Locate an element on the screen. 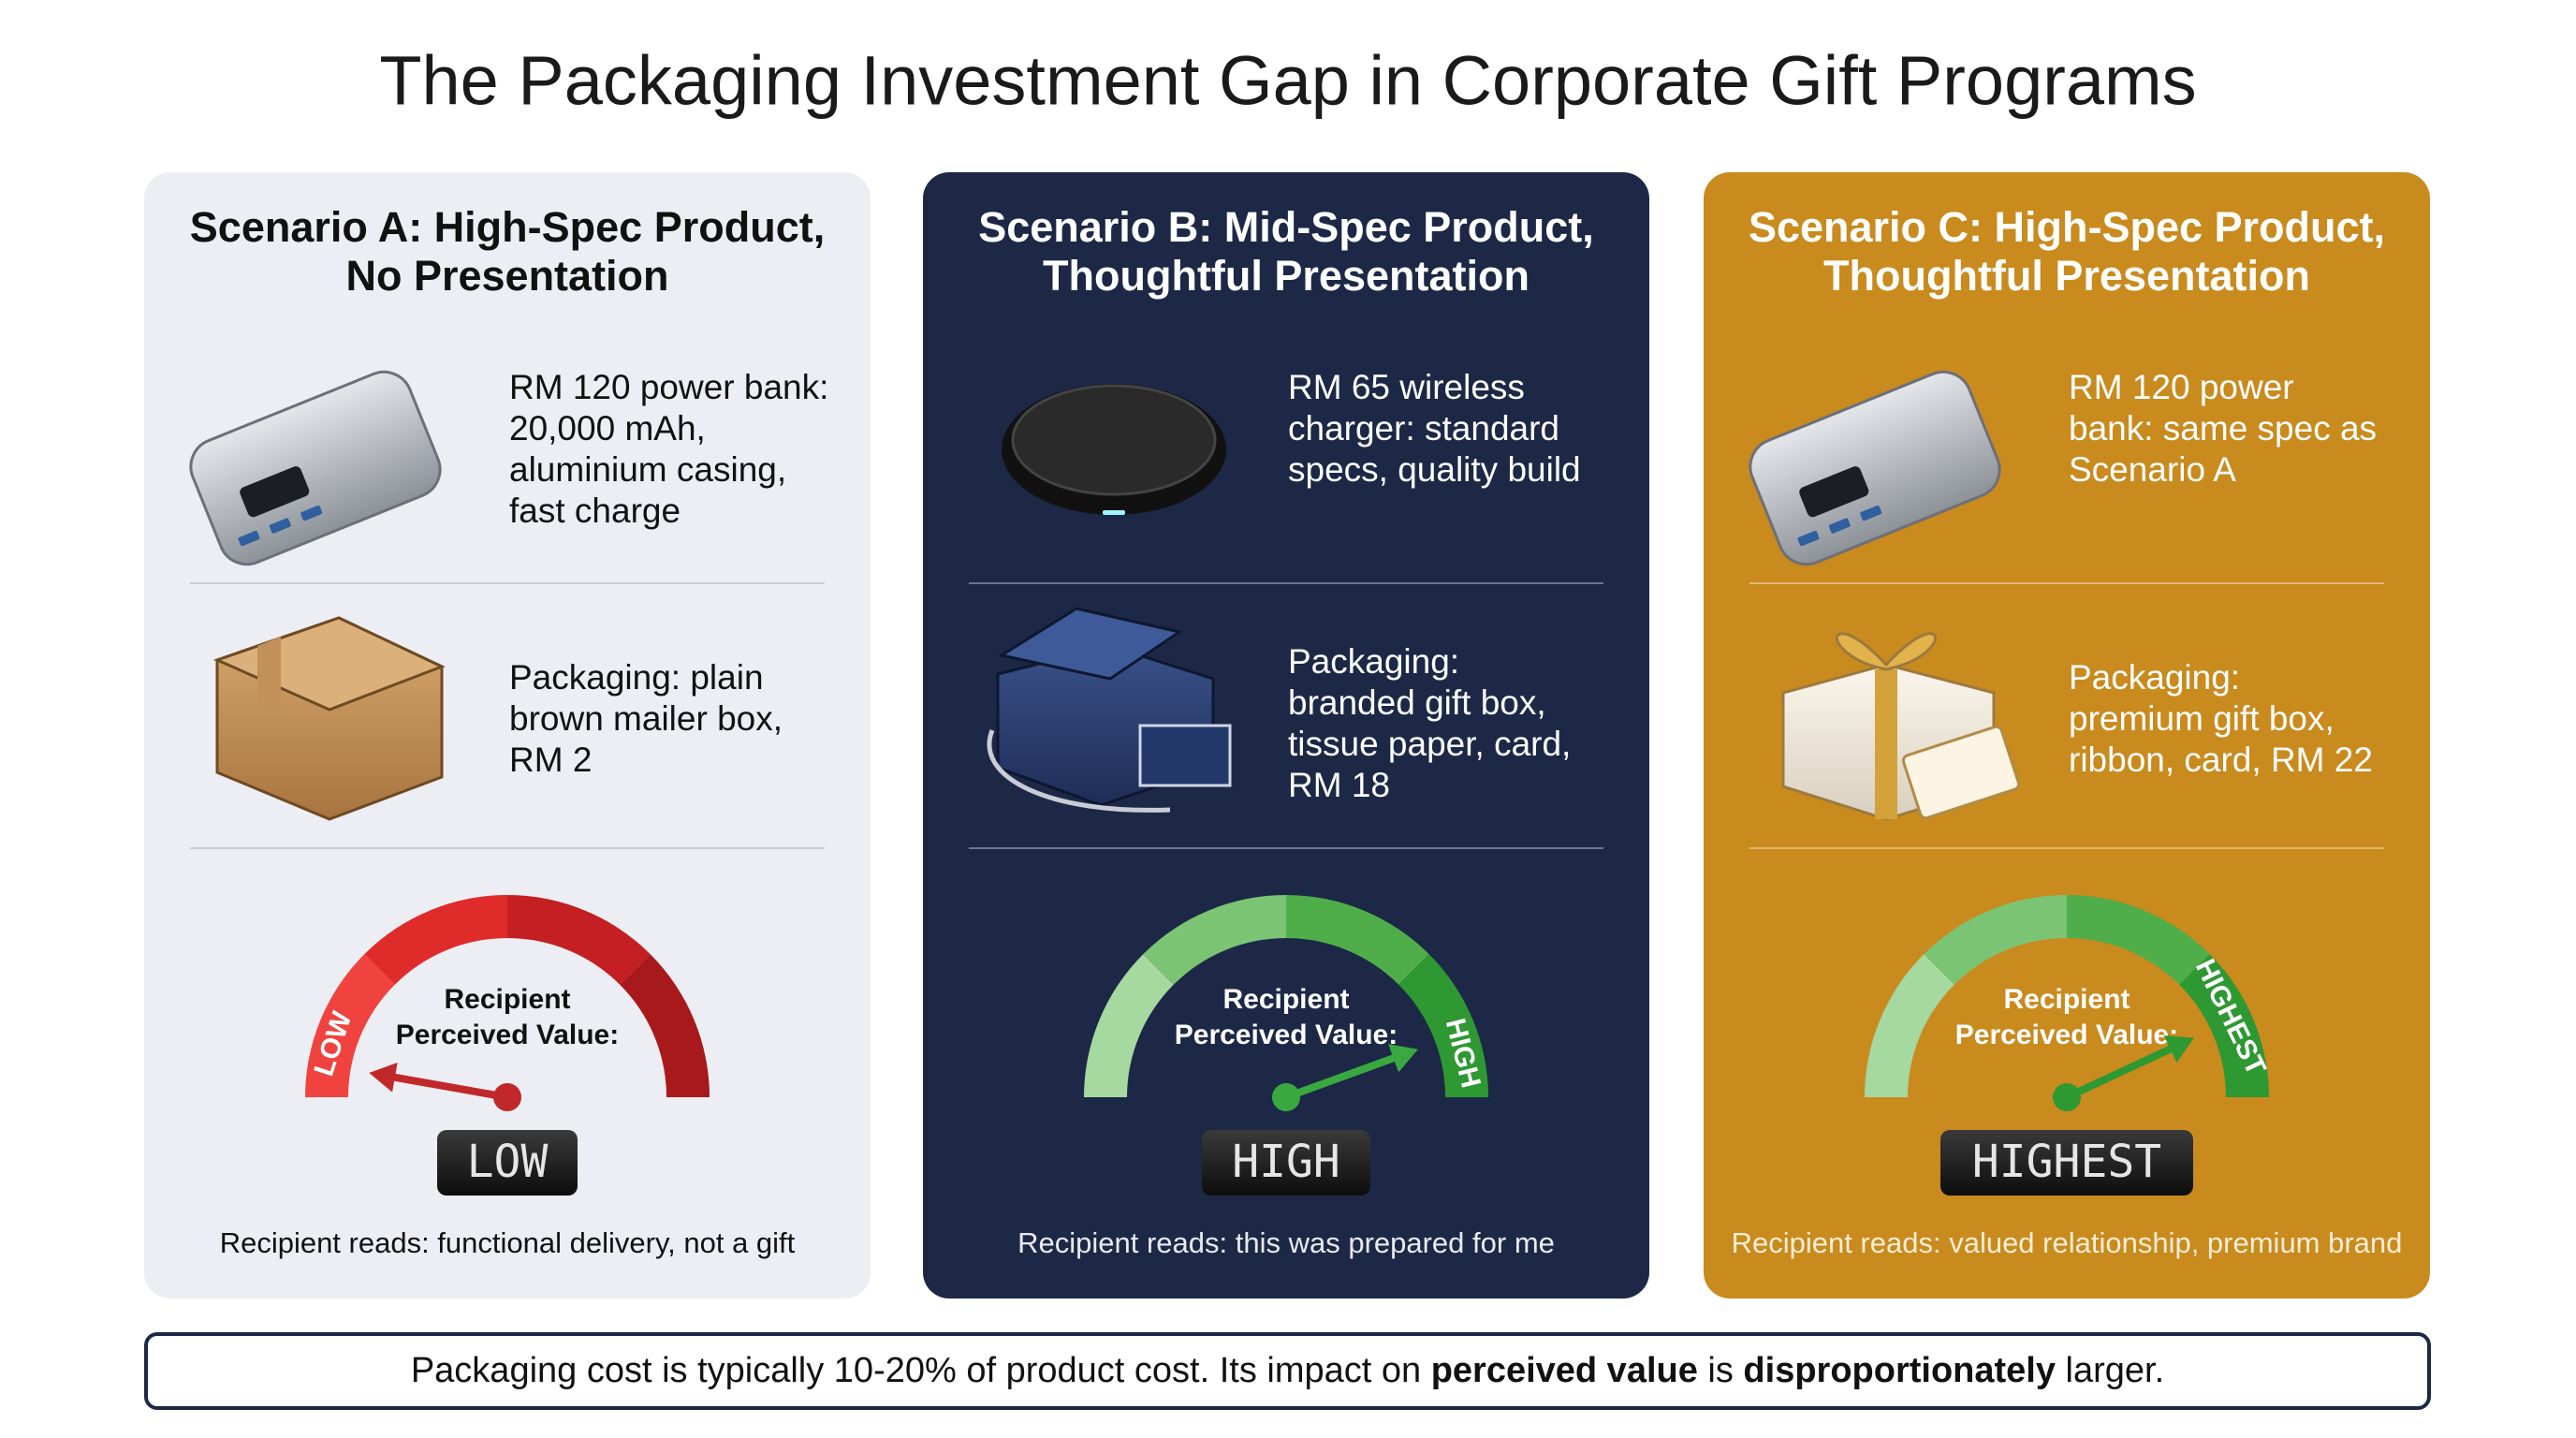 The width and height of the screenshot is (2576, 1438). gauge-display-text: LOW is located at coordinates (508, 1162).